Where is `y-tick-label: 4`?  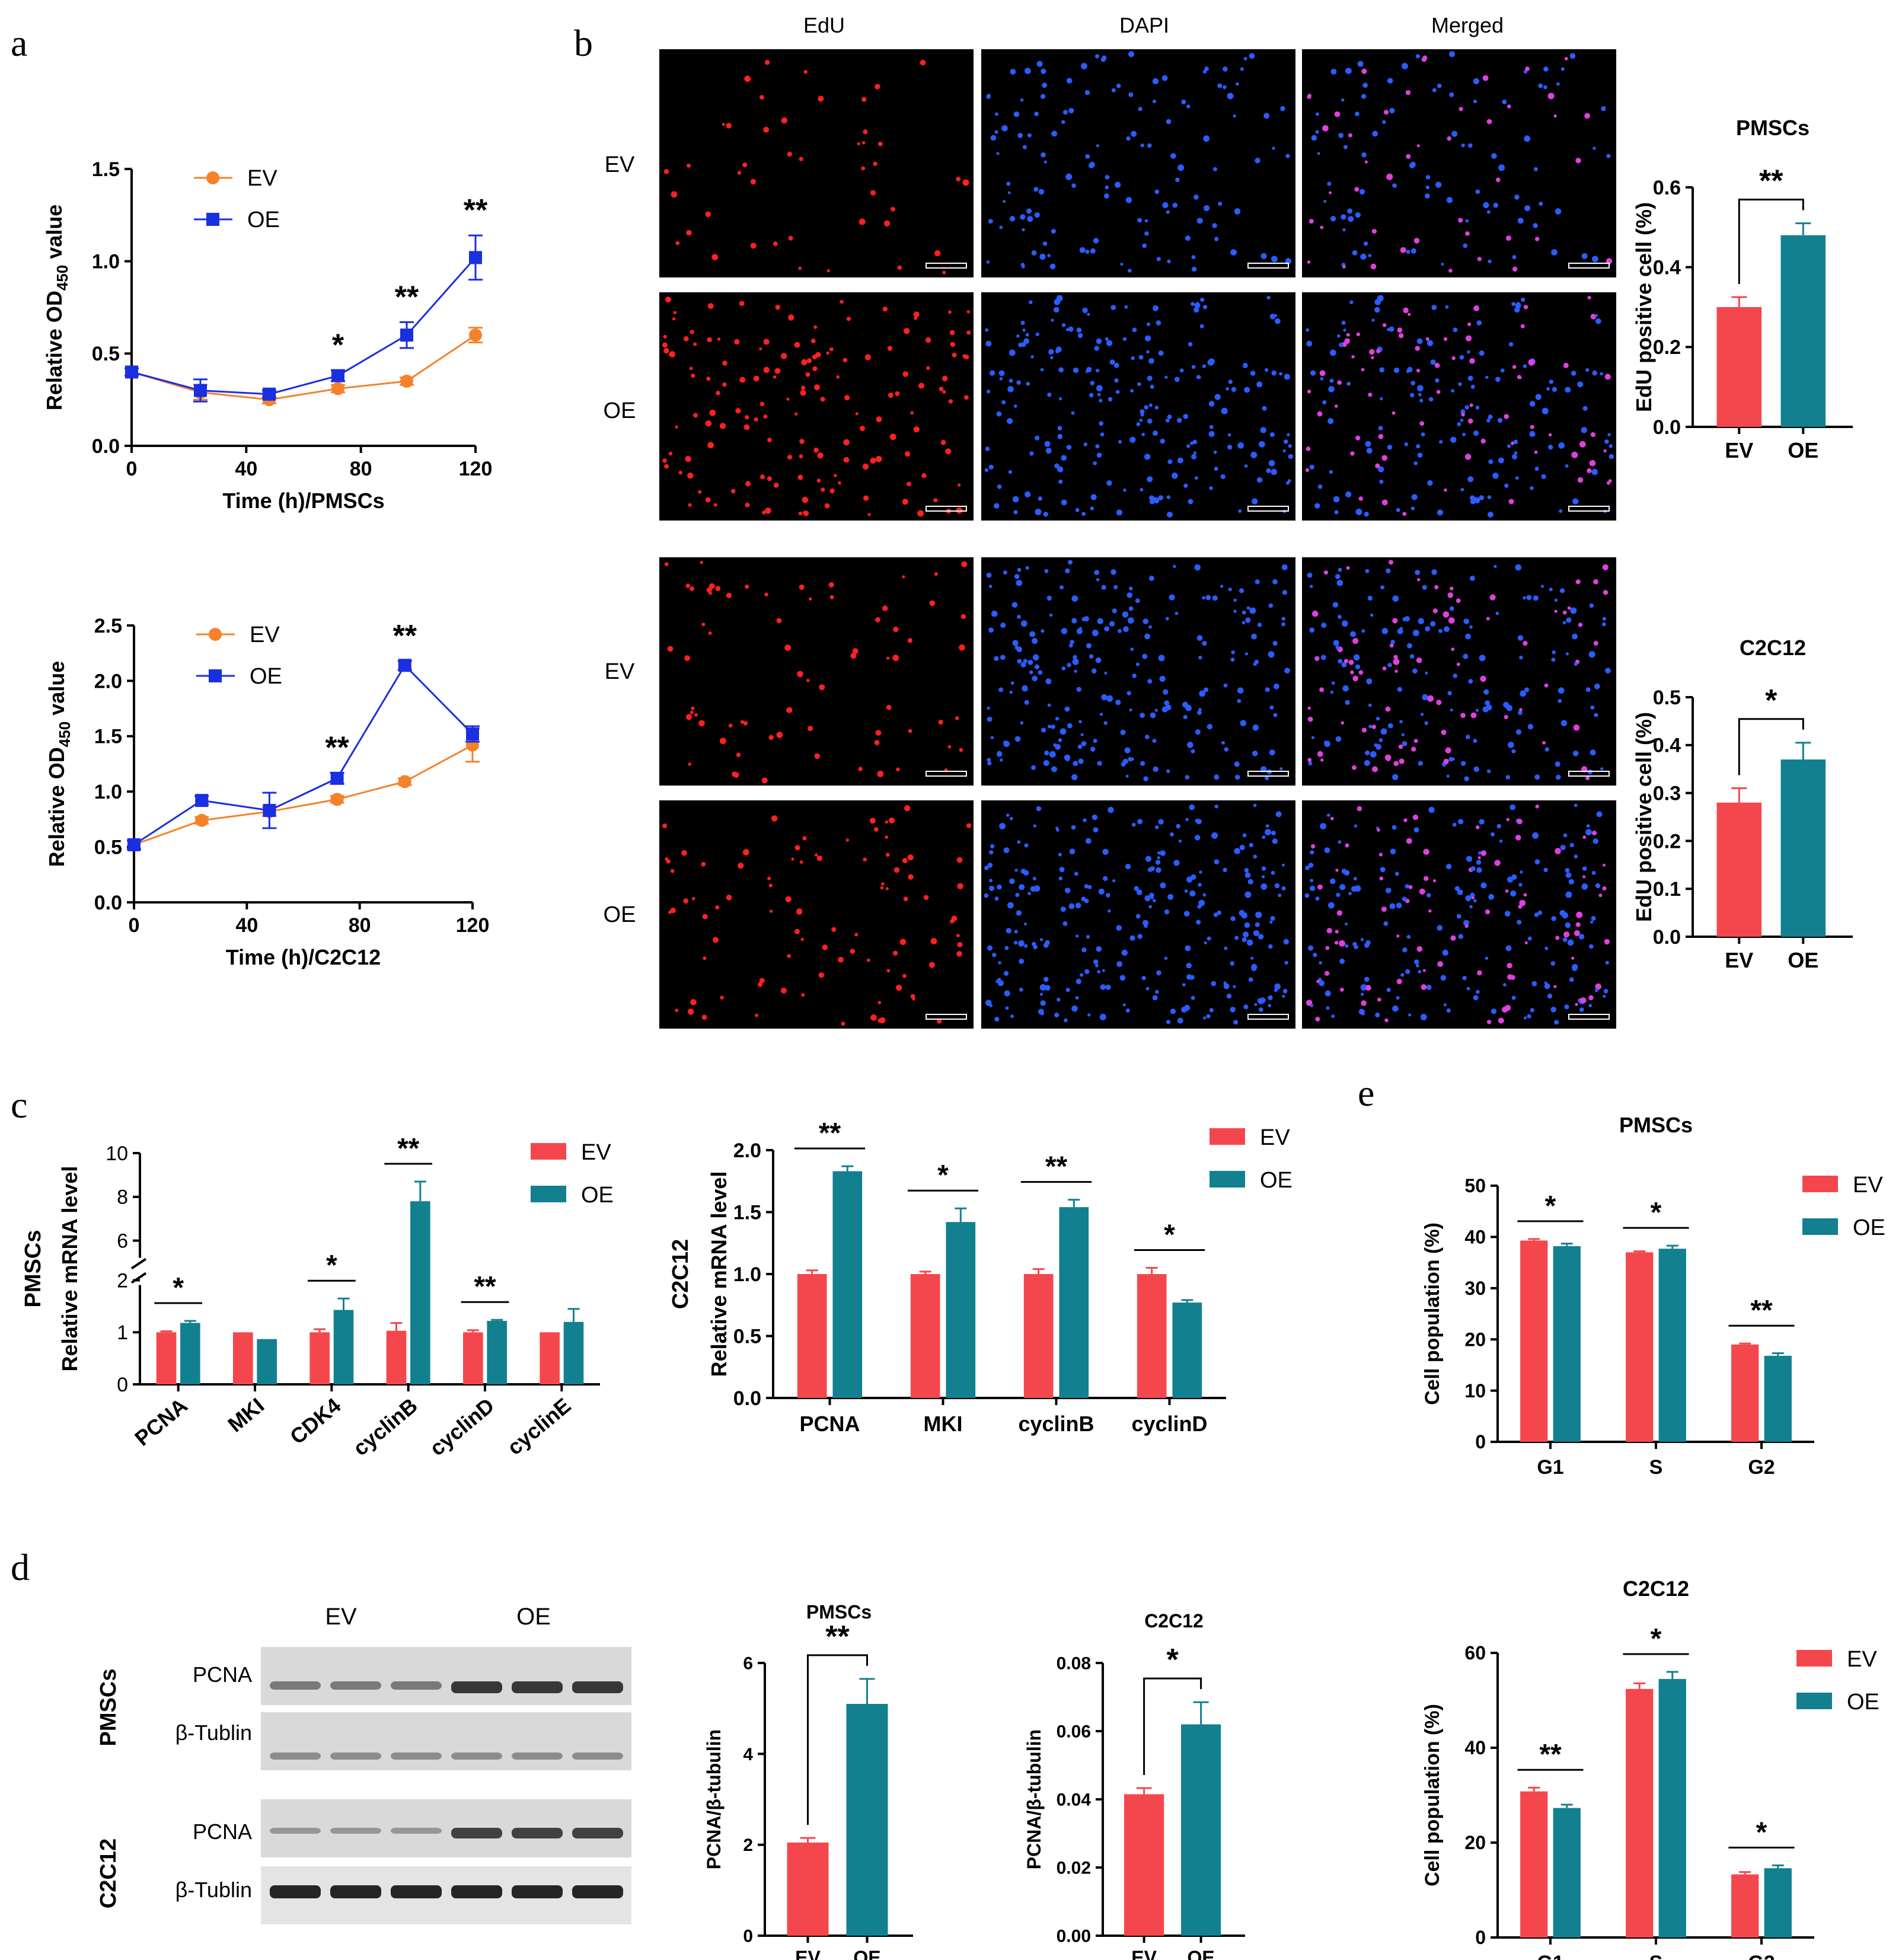 y-tick-label: 4 is located at coordinates (748, 1754).